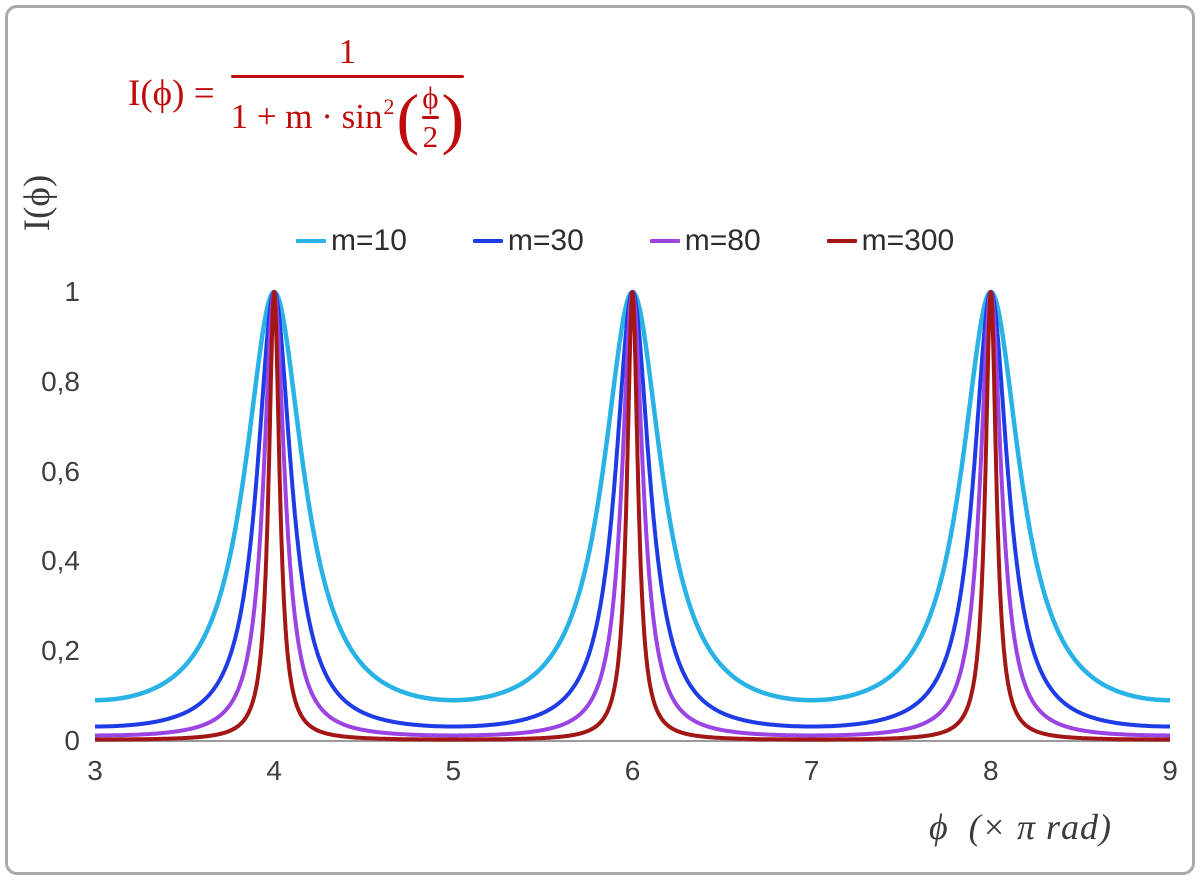 This screenshot has height=880, width=1200. What do you see at coordinates (487, 241) in the screenshot?
I see `legend-line-swatch-m30` at bounding box center [487, 241].